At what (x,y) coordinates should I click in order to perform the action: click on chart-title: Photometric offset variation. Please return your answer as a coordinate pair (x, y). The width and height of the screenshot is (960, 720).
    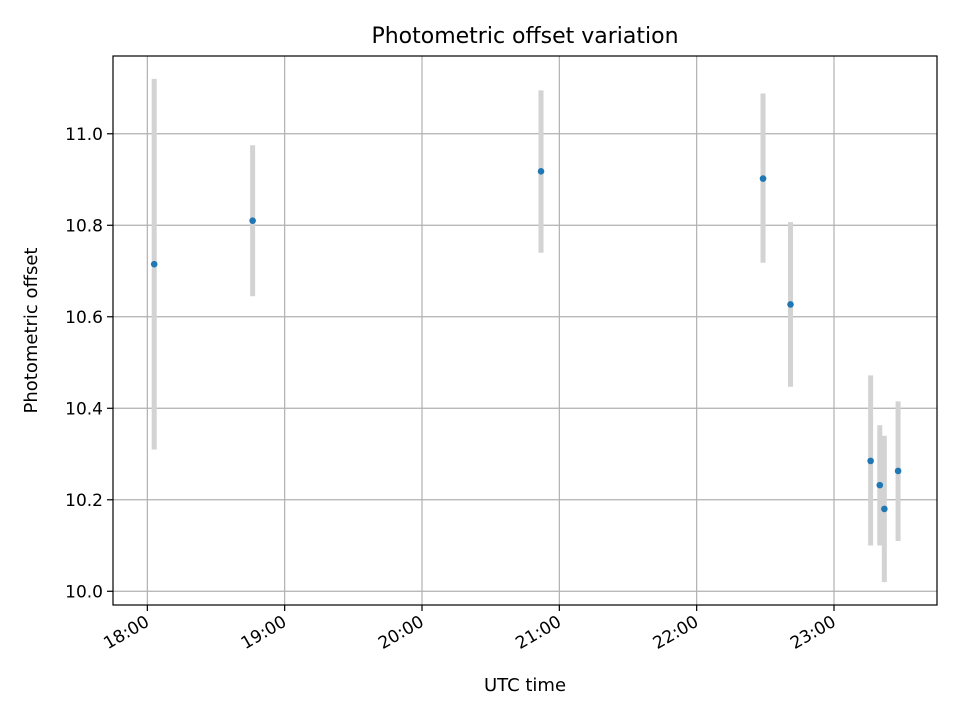
    Looking at the image, I should click on (524, 36).